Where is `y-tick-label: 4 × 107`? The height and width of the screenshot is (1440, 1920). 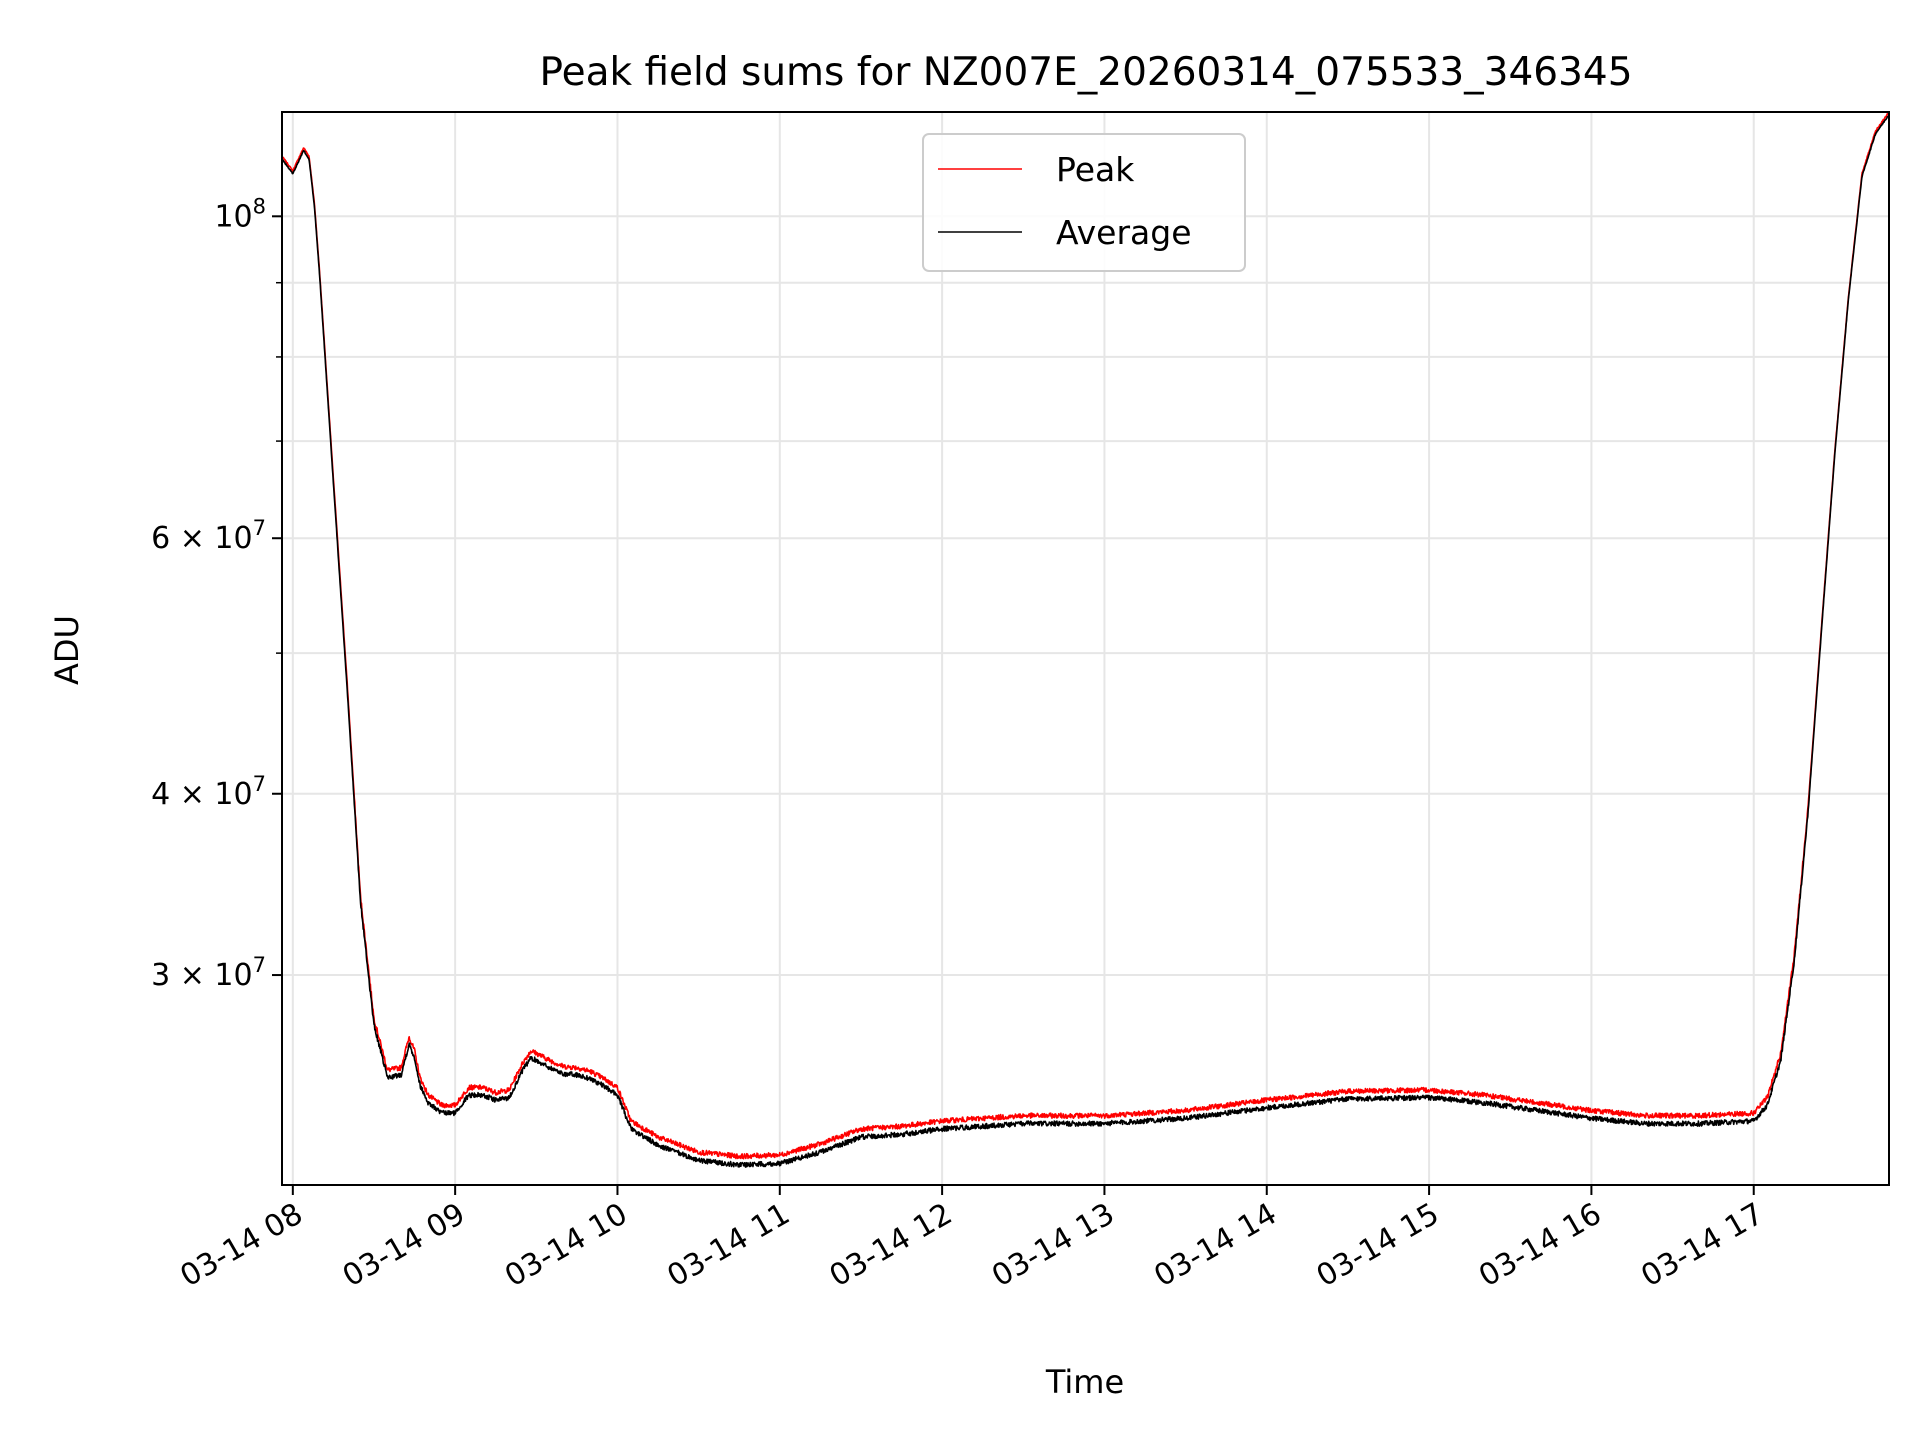 y-tick-label: 4 × 107 is located at coordinates (208, 792).